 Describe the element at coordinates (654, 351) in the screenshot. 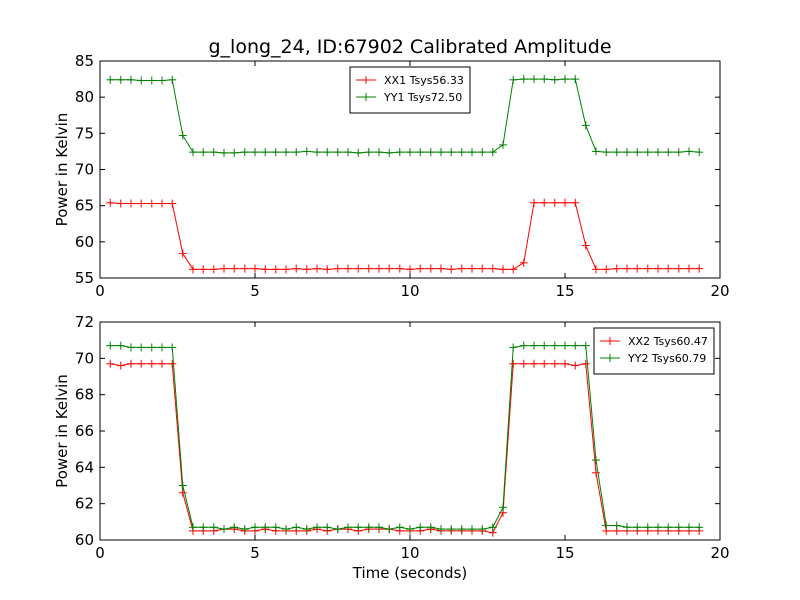

I see `legend: XX2 Tsys60.47 YY2 Tsys60.79` at that location.